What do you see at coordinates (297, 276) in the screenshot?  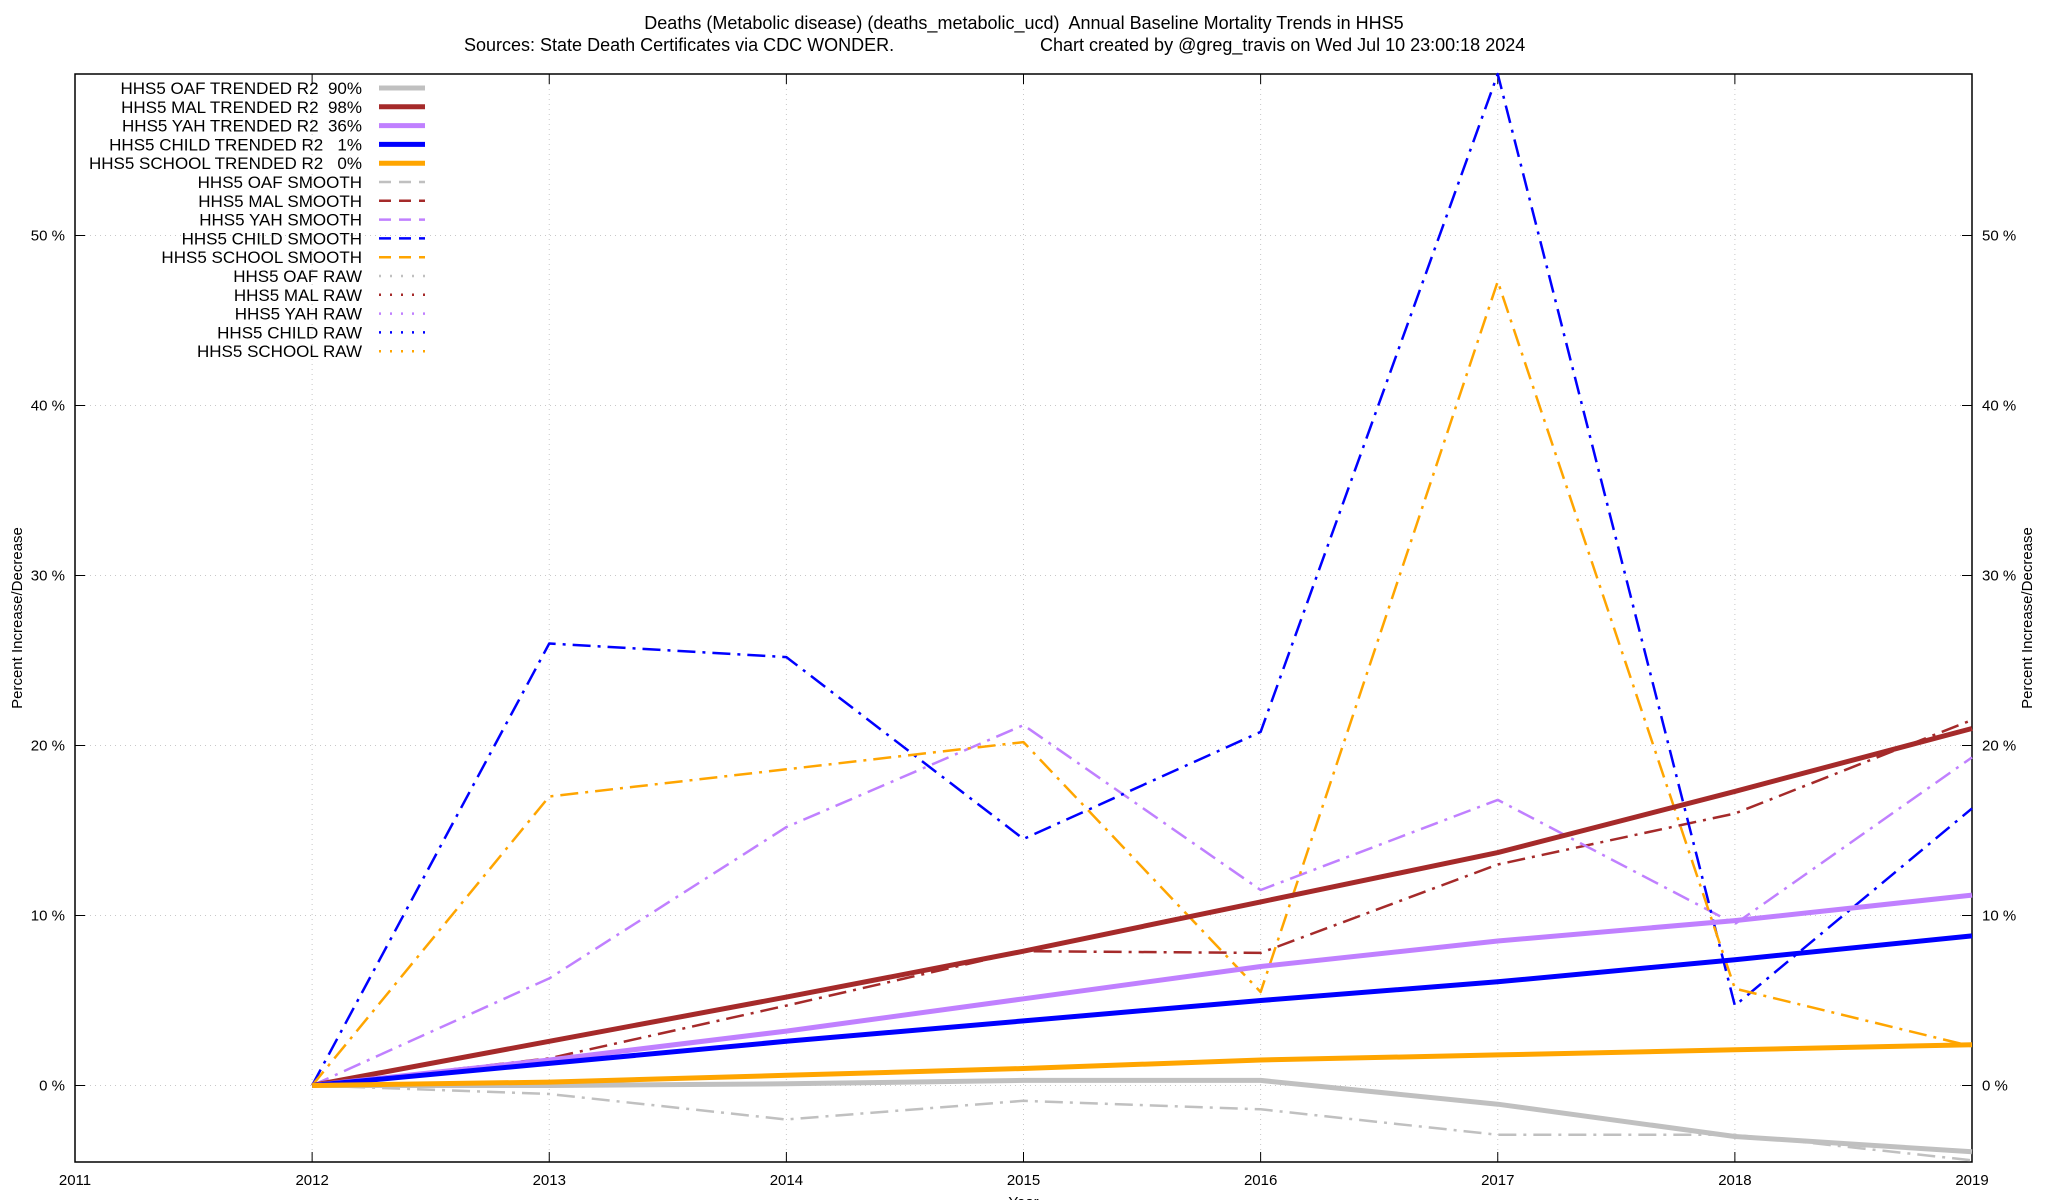 I see `legend-label: HHS5 OAF RAW` at bounding box center [297, 276].